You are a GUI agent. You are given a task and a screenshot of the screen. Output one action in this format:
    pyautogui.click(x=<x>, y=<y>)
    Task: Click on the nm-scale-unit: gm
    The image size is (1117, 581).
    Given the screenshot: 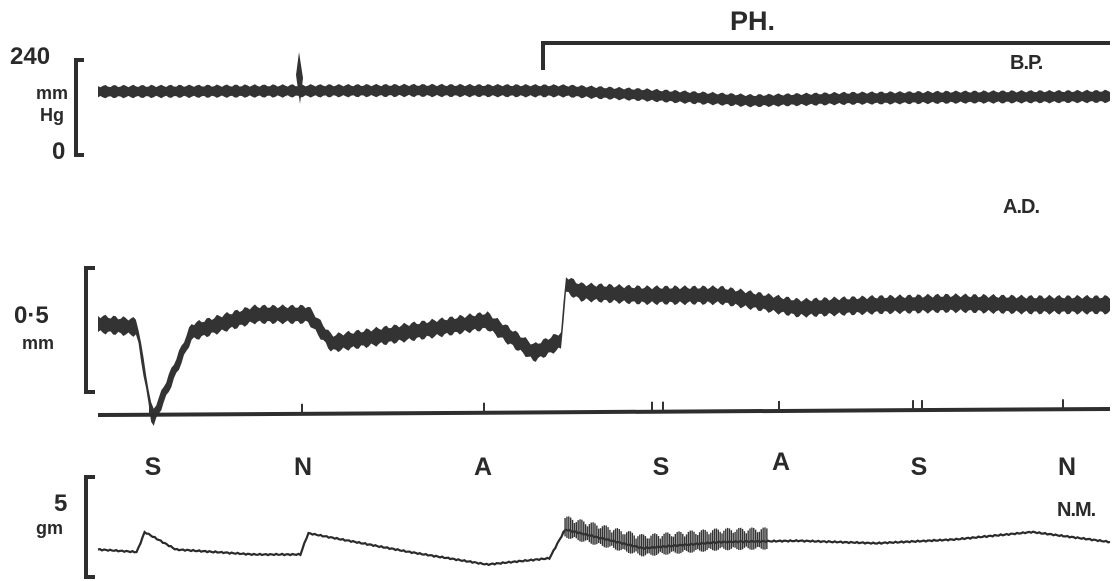 What is the action you would take?
    pyautogui.click(x=49, y=528)
    